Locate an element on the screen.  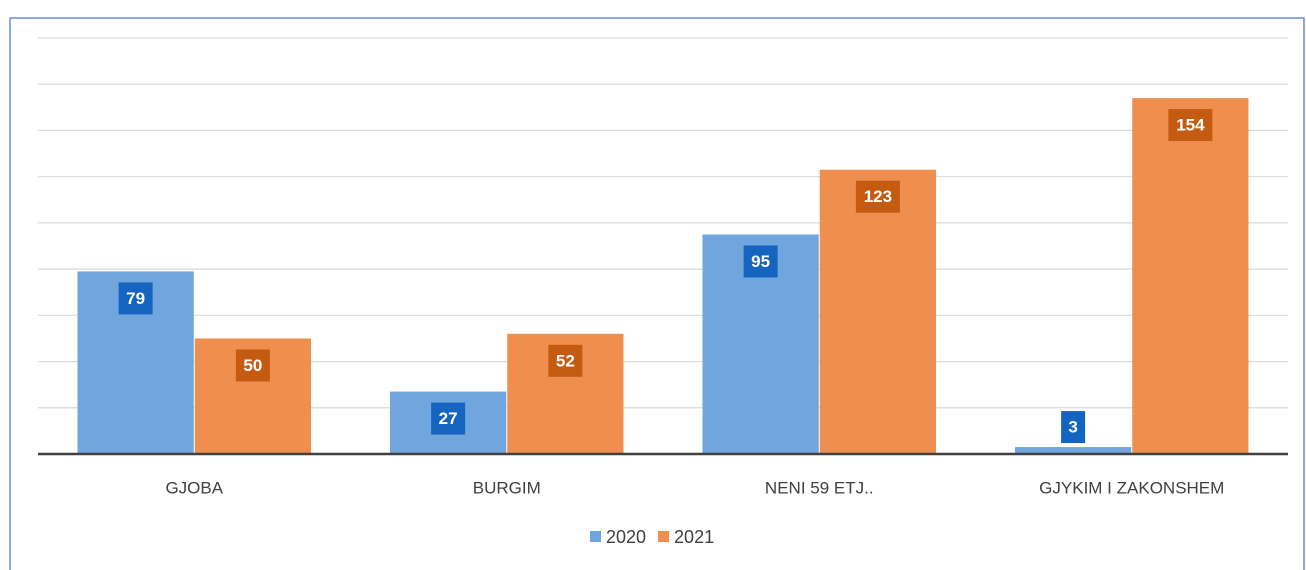
x-tick-label: BURGIM is located at coordinates (507, 487).